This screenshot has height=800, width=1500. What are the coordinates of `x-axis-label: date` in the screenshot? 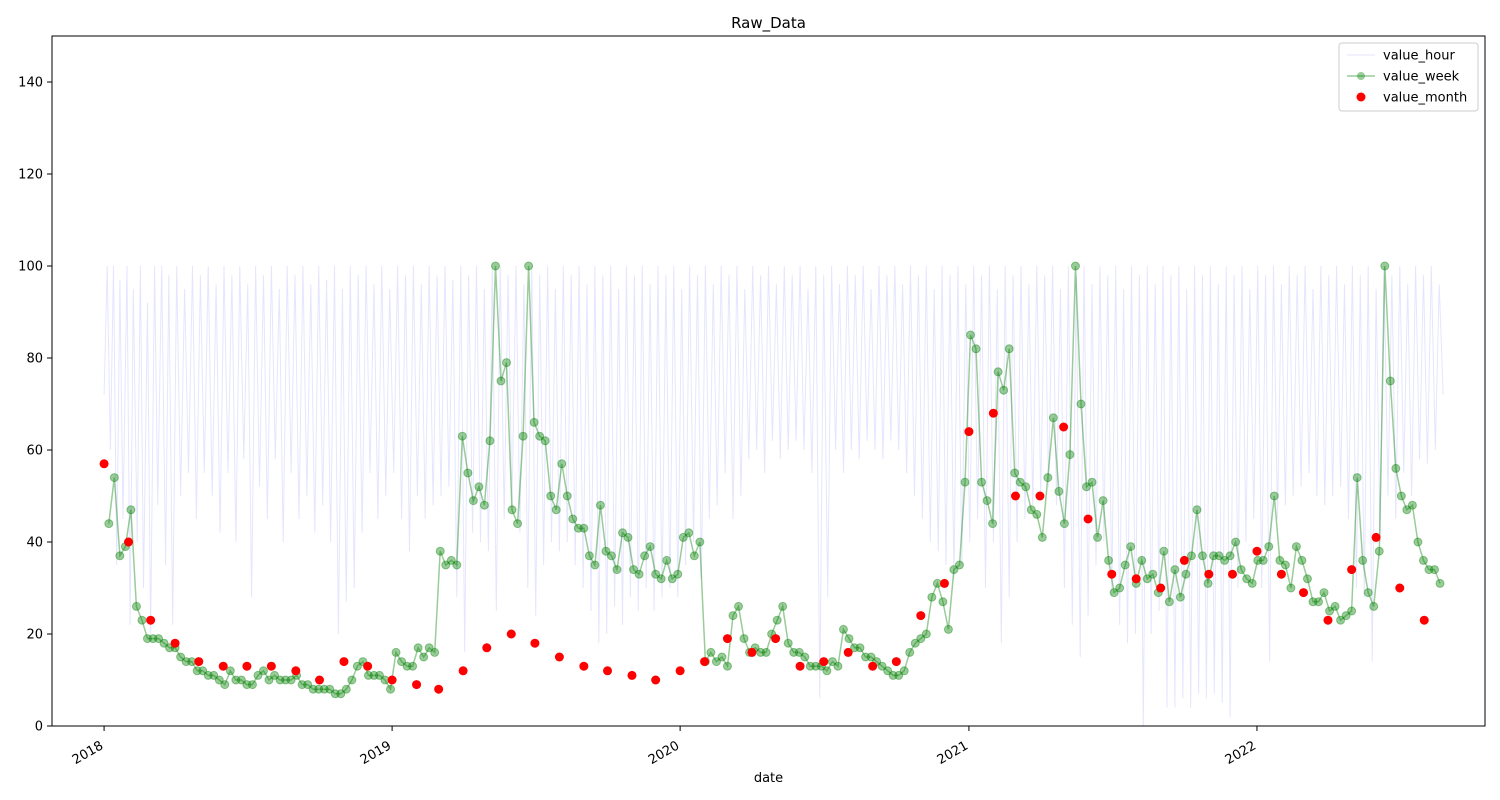 It's located at (768, 778).